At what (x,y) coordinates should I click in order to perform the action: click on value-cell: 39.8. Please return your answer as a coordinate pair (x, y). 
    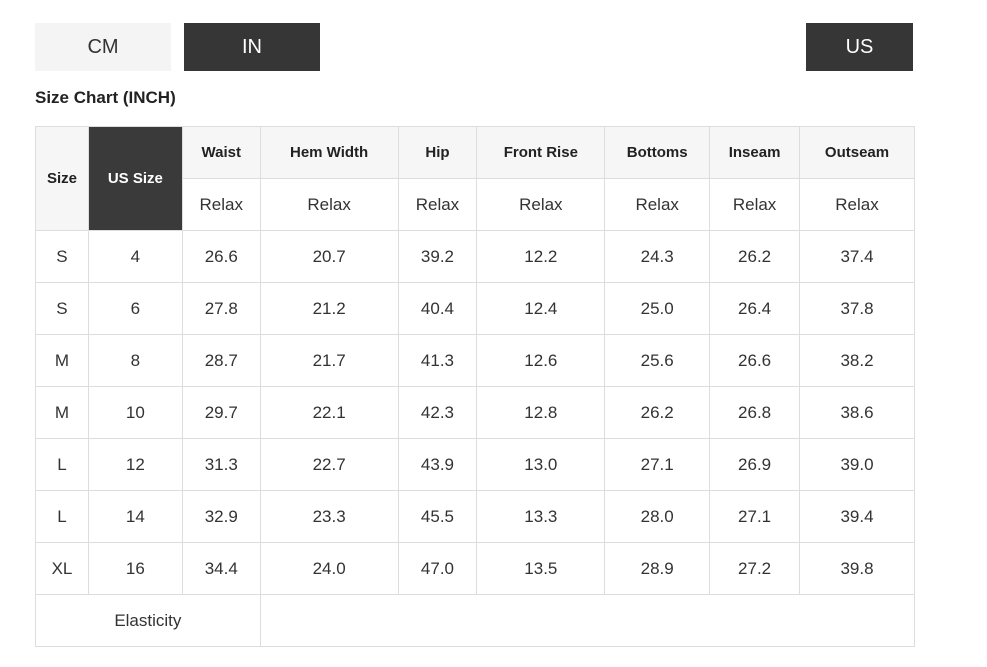
    Looking at the image, I should click on (857, 568).